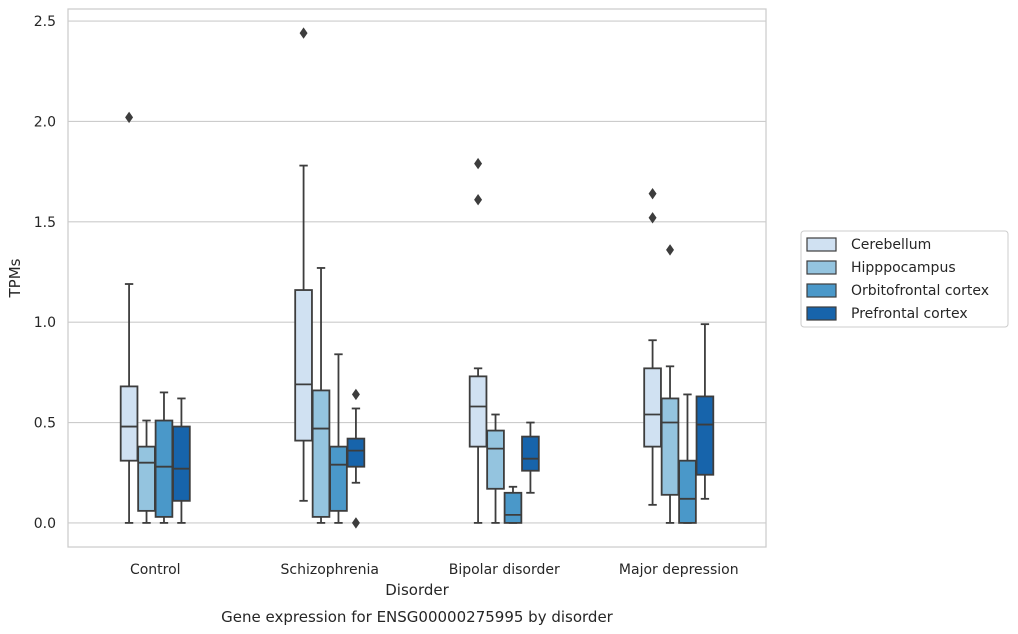  I want to click on x-tick-label: Major depression, so click(679, 570).